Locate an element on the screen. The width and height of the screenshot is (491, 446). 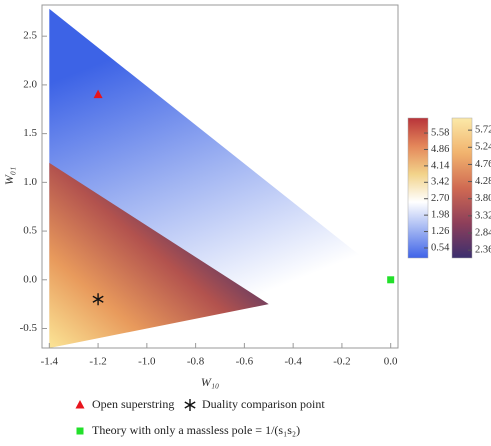
colorbar-tick-label: 3.80 is located at coordinates (483, 198).